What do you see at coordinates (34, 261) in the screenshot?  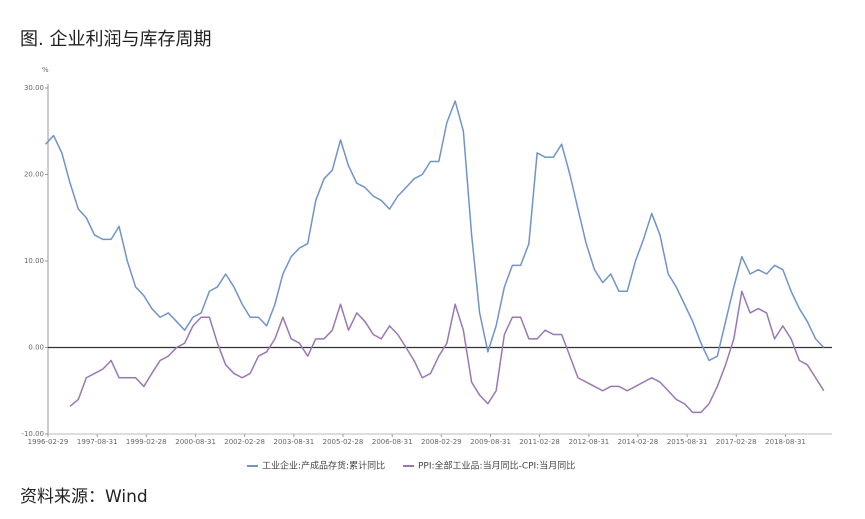 I see `y-tick-label: 10.00` at bounding box center [34, 261].